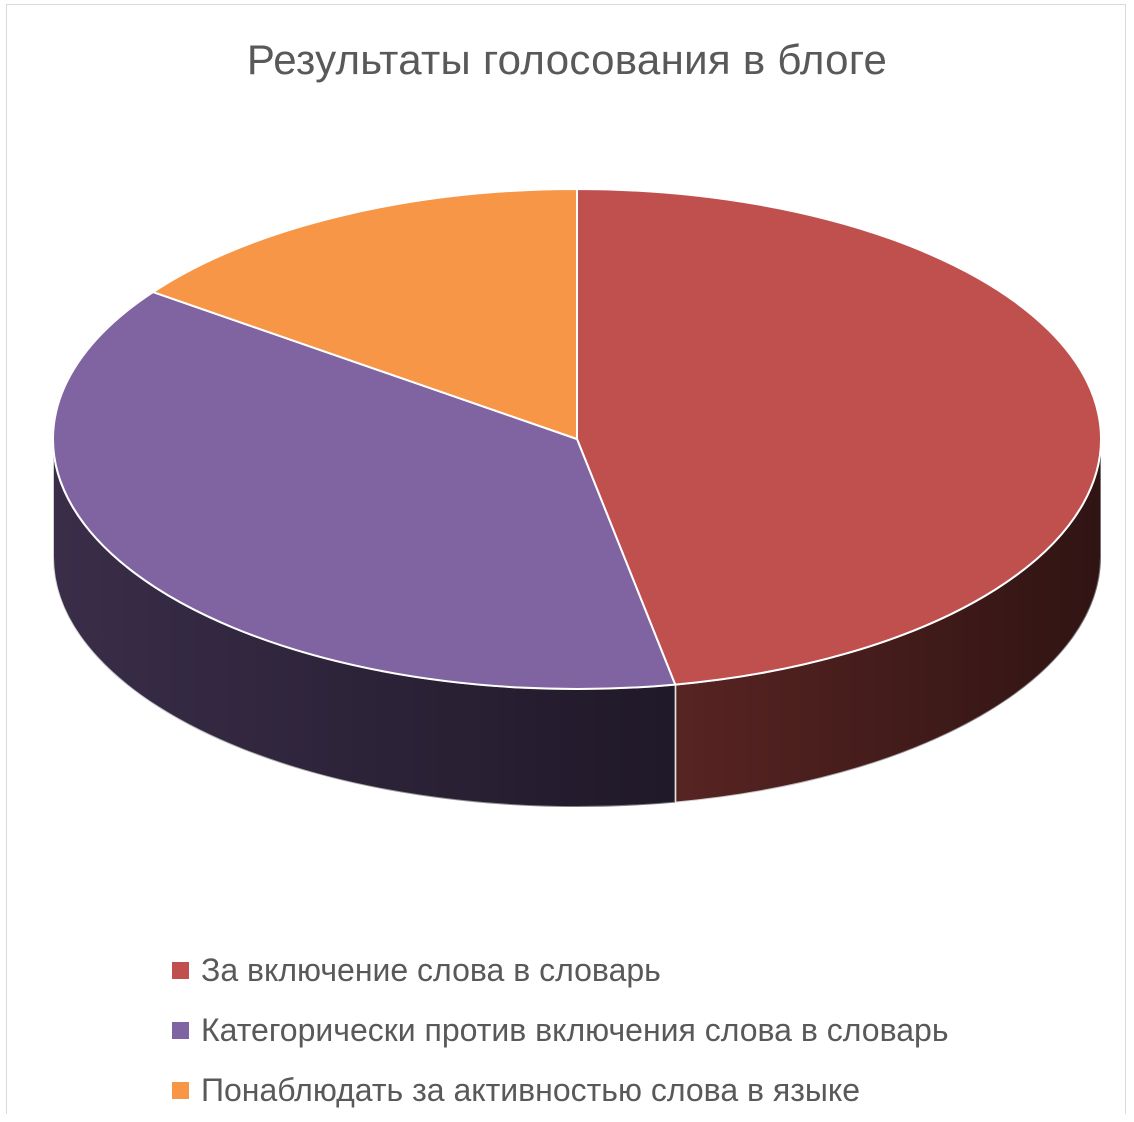  What do you see at coordinates (431, 969) in the screenshot?
I see `legend-label-for: За включение слова в словарь` at bounding box center [431, 969].